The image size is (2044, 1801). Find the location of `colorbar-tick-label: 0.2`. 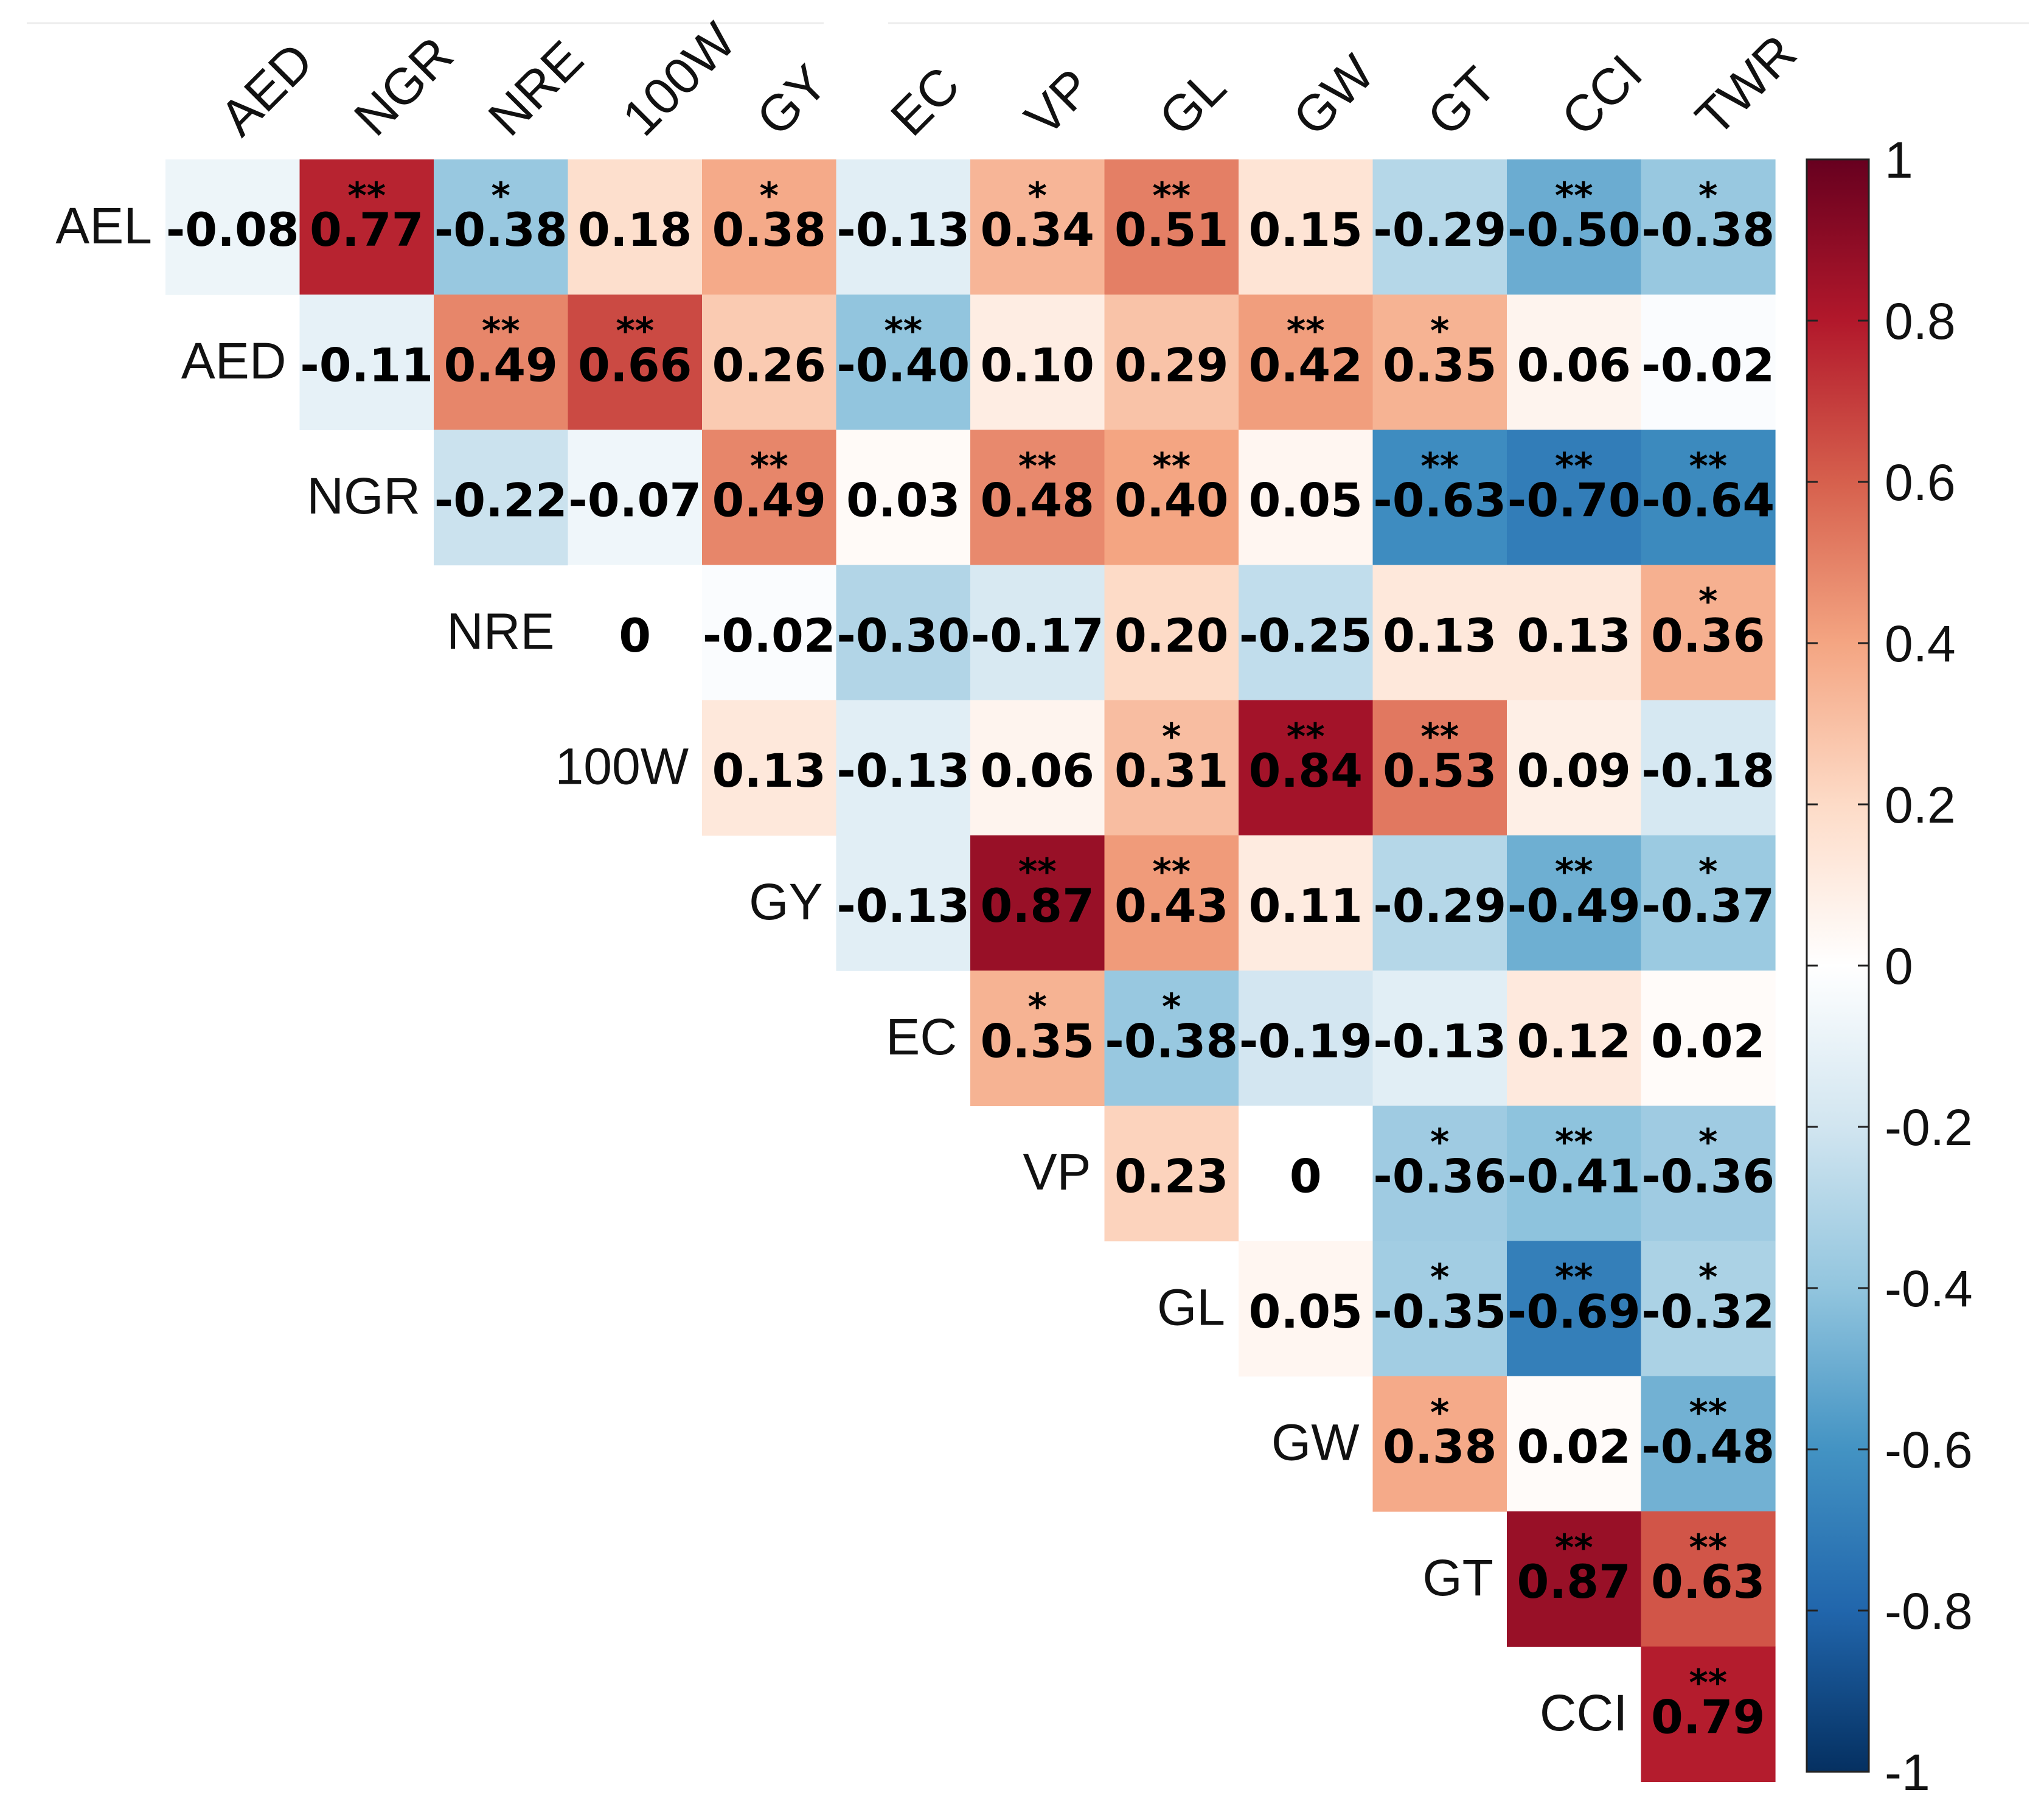

colorbar-tick-label: 0.2 is located at coordinates (1920, 805).